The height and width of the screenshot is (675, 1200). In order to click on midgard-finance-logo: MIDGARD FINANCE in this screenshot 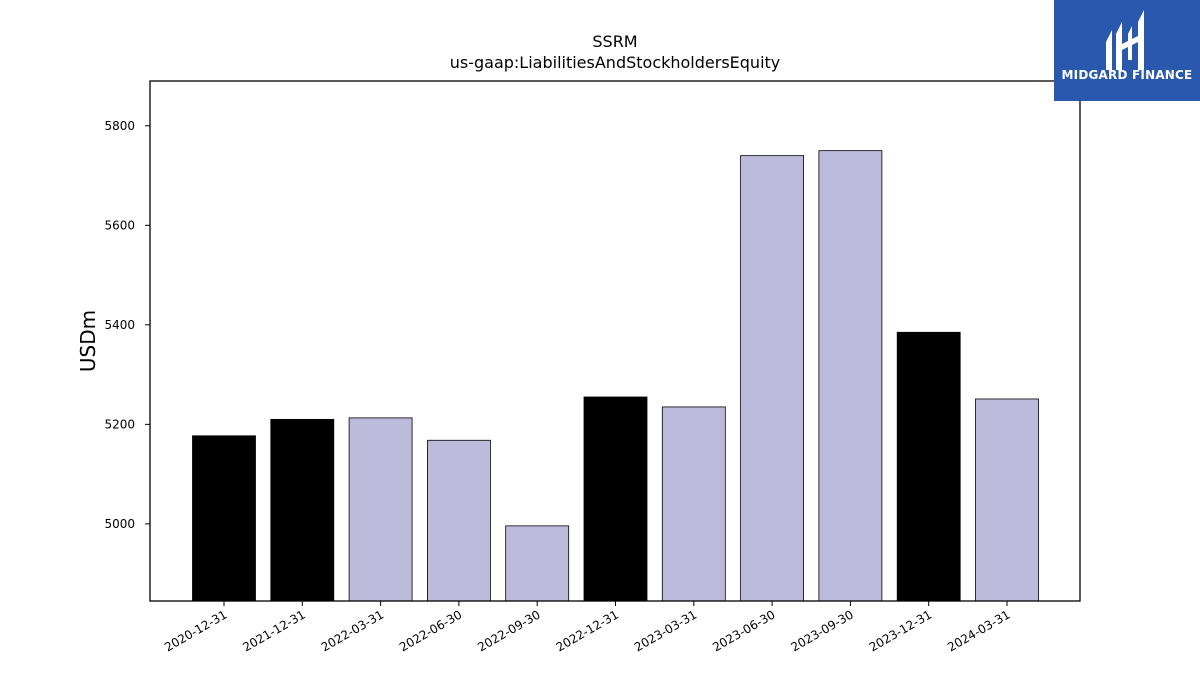, I will do `click(1127, 50)`.